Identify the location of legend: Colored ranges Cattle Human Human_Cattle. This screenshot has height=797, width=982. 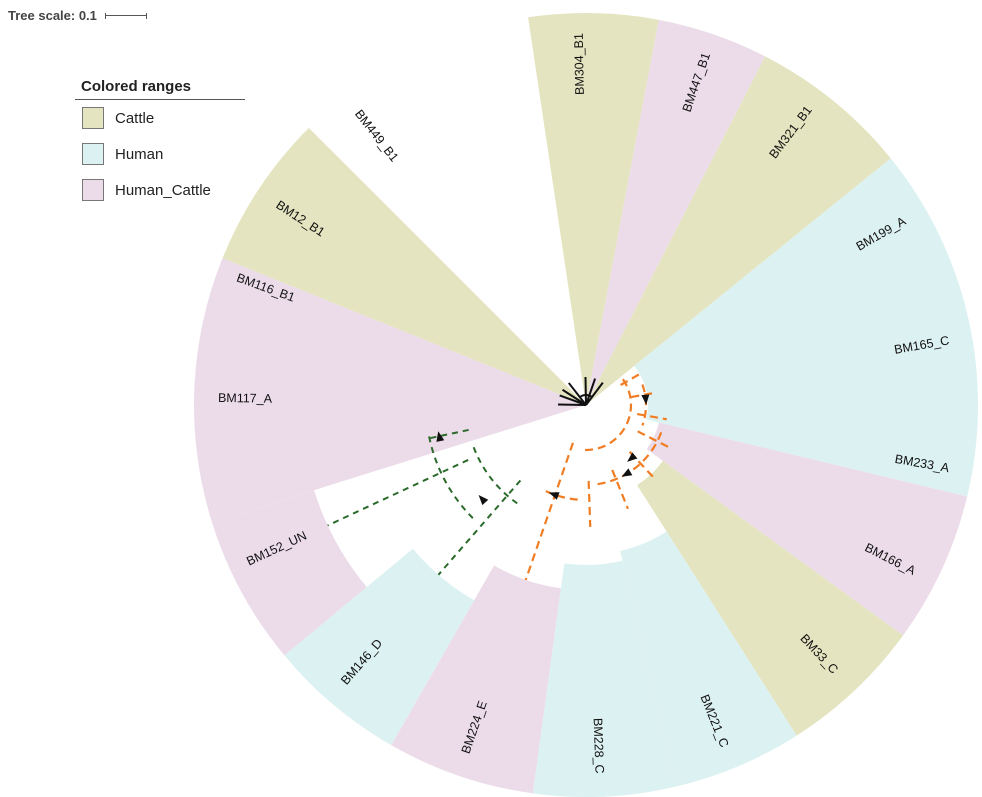
(160, 140).